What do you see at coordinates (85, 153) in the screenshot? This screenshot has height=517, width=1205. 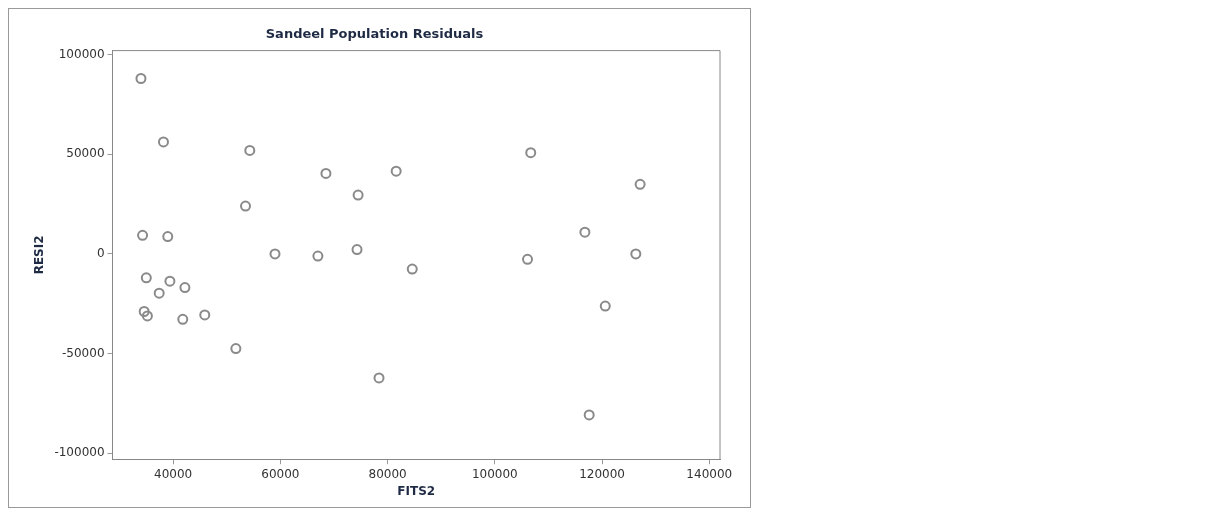 I see `y-tick-label: 50000` at bounding box center [85, 153].